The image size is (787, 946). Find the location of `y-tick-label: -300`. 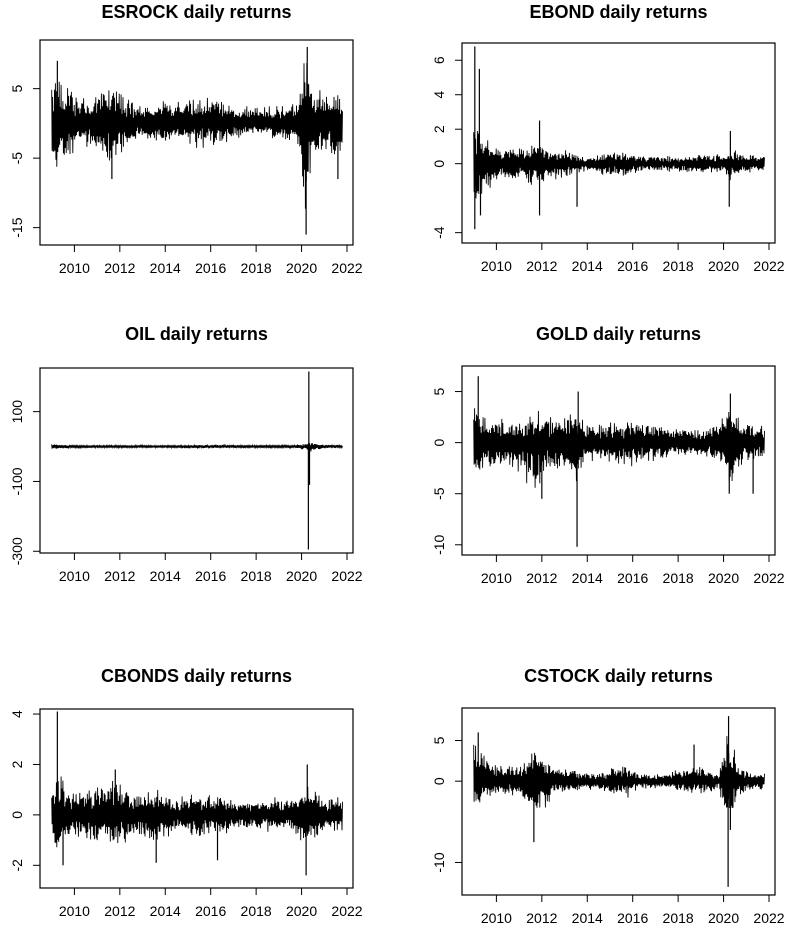

y-tick-label: -300 is located at coordinates (17, 551).